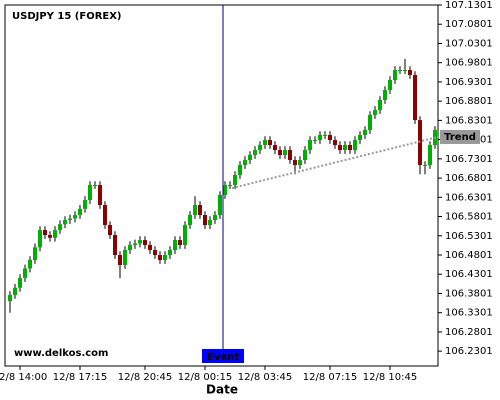 The width and height of the screenshot is (500, 400). What do you see at coordinates (469, 236) in the screenshot?
I see `y-tick-label: 106.5301` at bounding box center [469, 236].